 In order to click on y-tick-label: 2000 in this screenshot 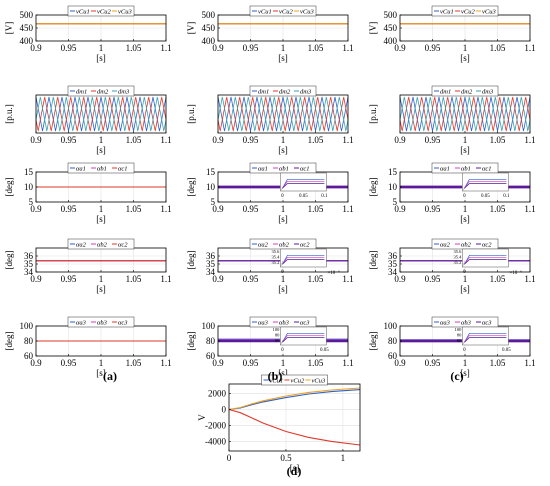, I will do `click(217, 394)`.